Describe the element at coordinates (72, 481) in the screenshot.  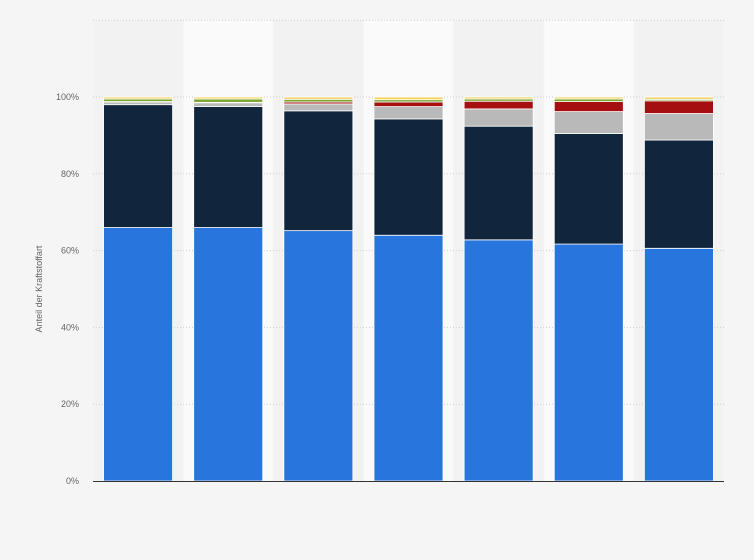
I see `y-tick-label: 0%` at that location.